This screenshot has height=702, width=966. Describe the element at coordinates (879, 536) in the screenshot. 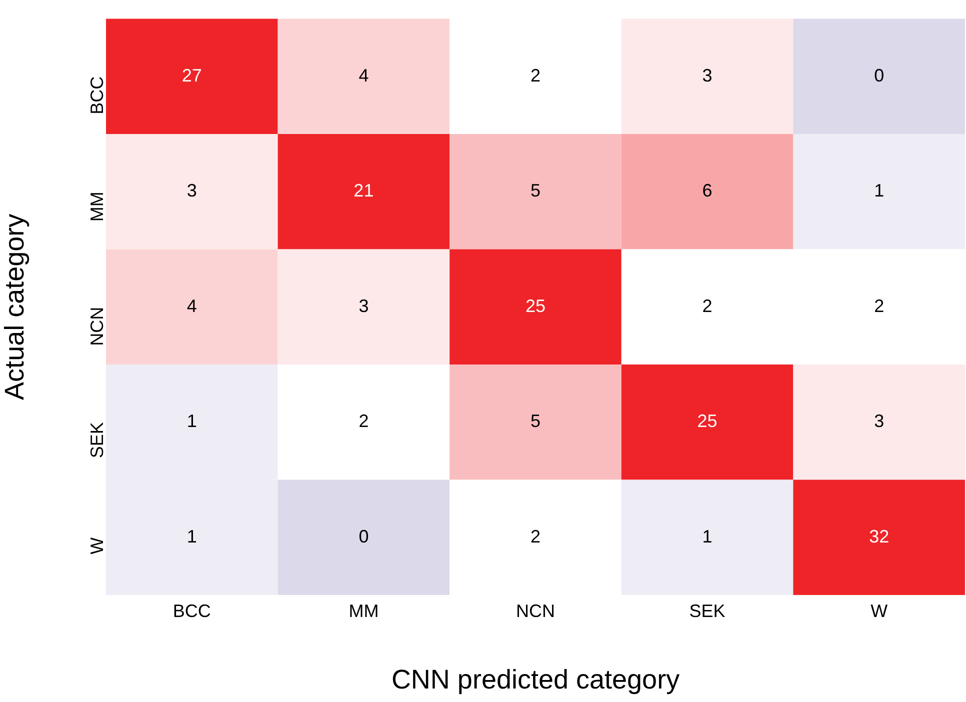

I see `data-label: 32` at that location.